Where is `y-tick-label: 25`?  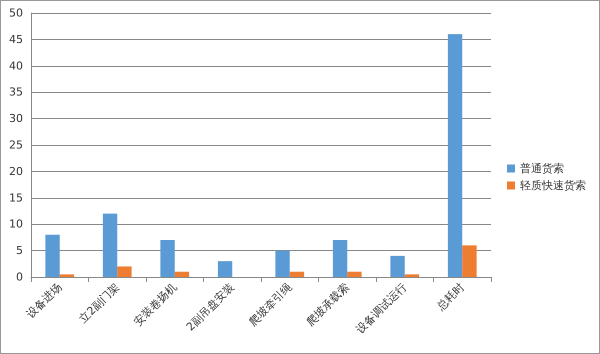
y-tick-label: 25 is located at coordinates (16, 145).